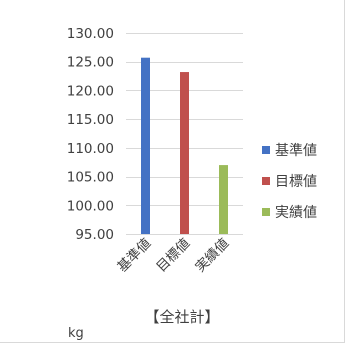 This screenshot has height=347, width=356. I want to click on legend-label: 基準値, so click(296, 150).